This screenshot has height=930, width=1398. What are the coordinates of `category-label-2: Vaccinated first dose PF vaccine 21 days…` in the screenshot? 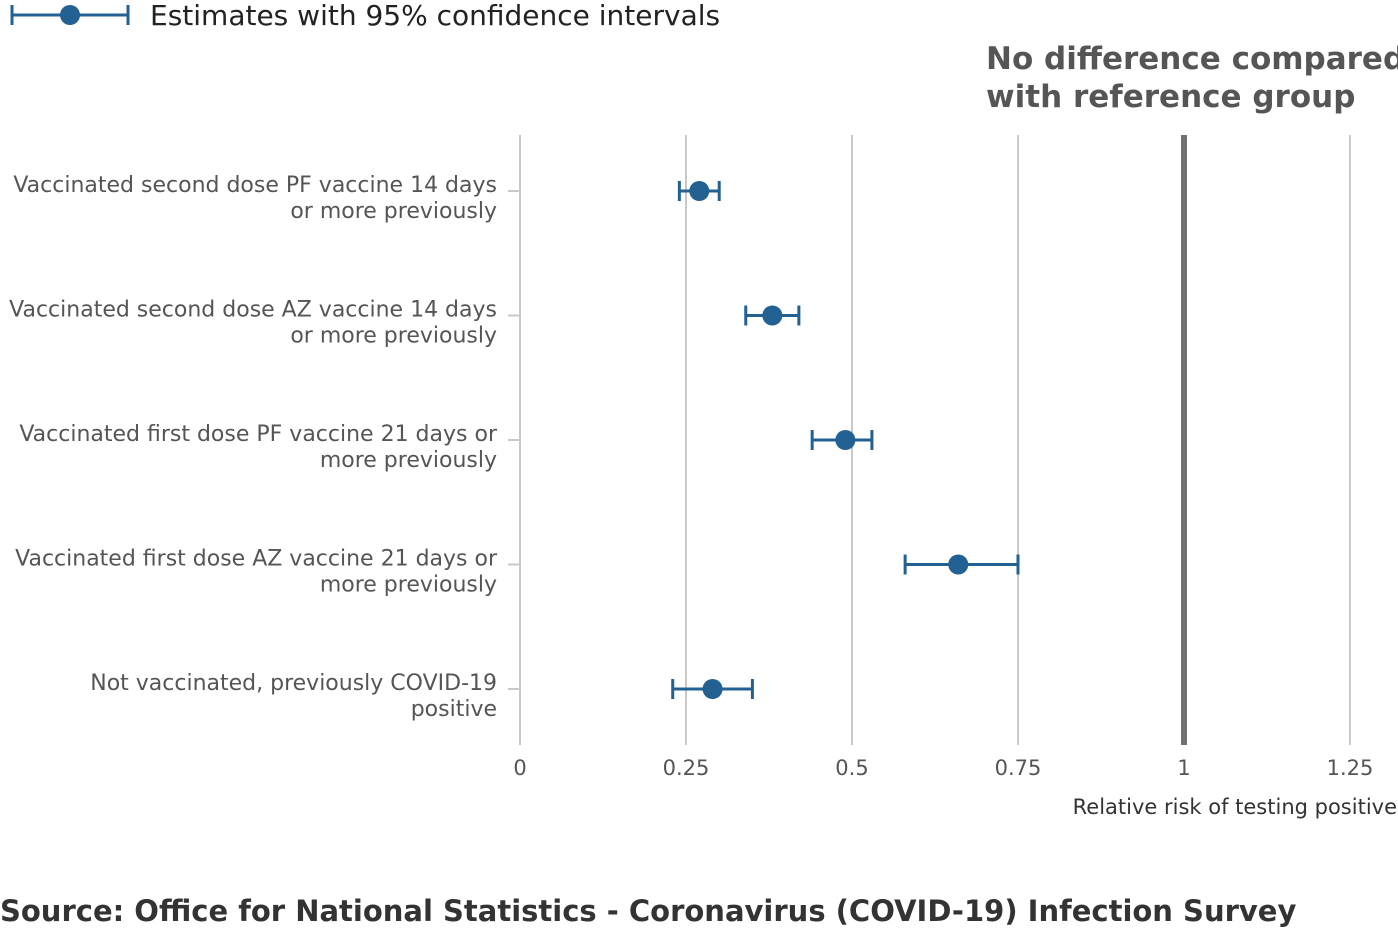 It's located at (258, 447).